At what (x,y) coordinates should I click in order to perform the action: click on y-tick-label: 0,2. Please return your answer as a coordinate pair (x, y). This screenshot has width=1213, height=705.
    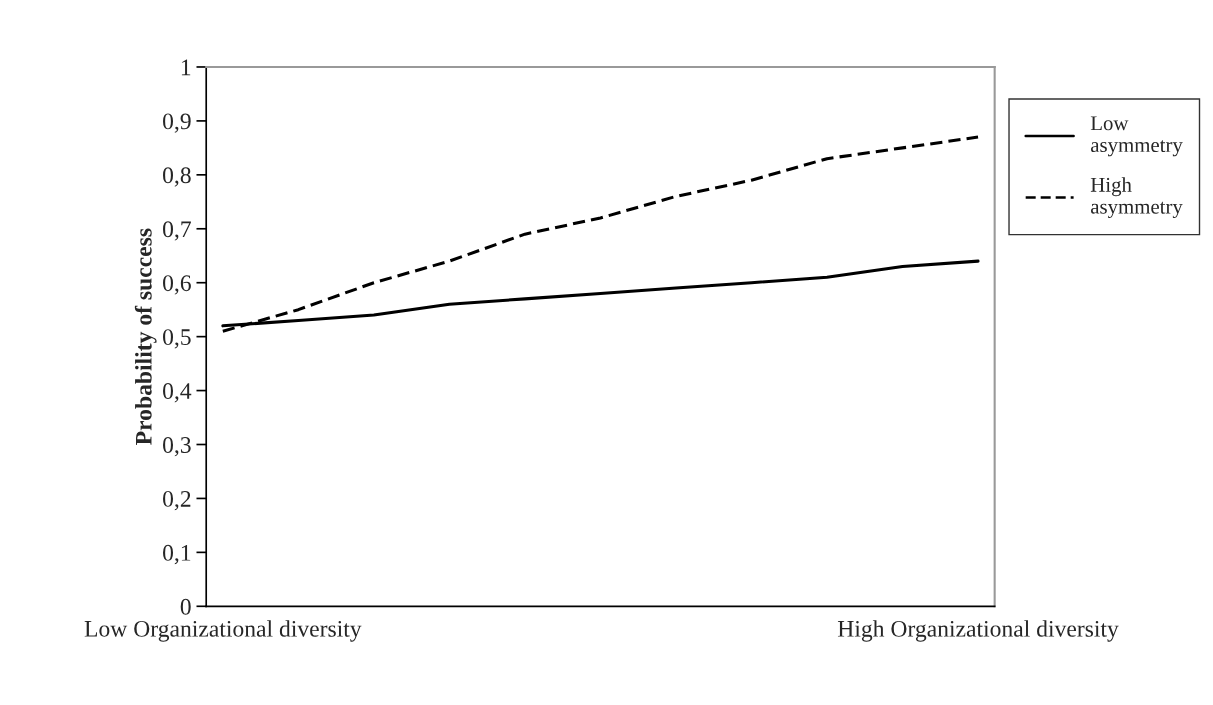
    Looking at the image, I should click on (177, 500).